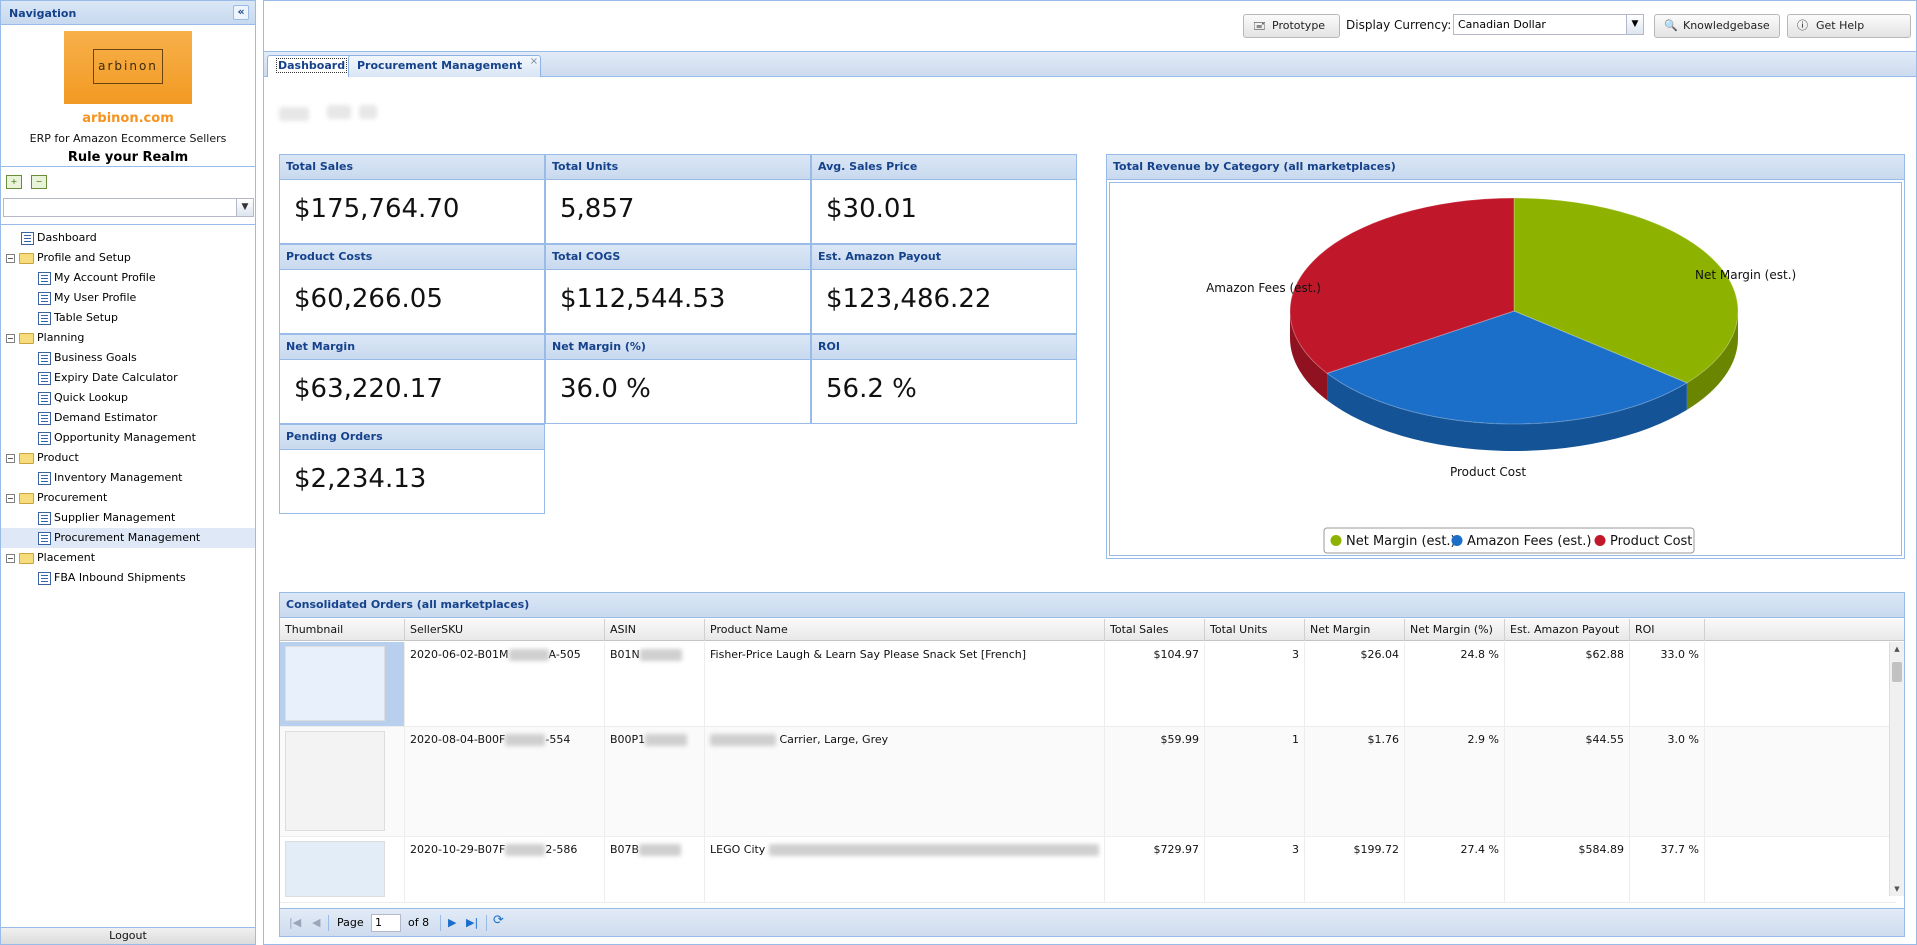 The height and width of the screenshot is (945, 1917). Describe the element at coordinates (128, 518) in the screenshot. I see `sidebar-item-supplier-management: Supplier Management` at that location.